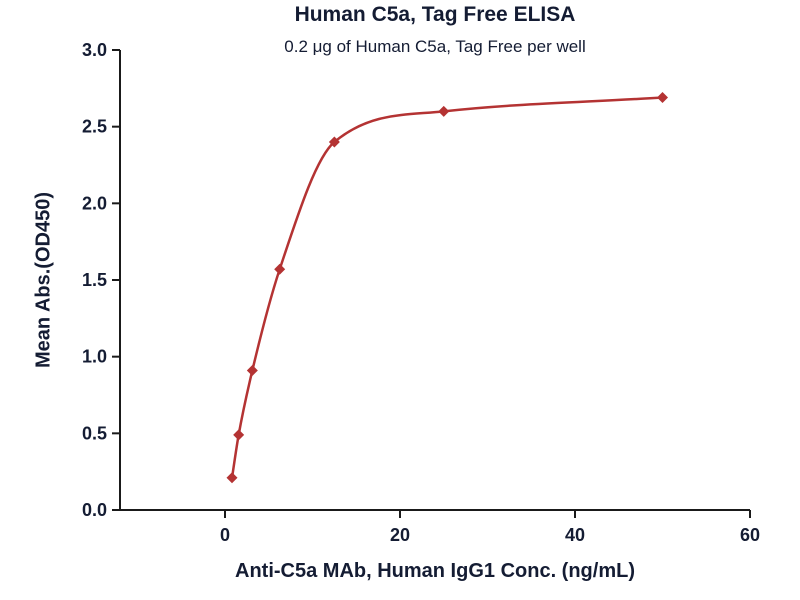 This screenshot has width=800, height=600. I want to click on y-tick-label: 0.0, so click(94, 510).